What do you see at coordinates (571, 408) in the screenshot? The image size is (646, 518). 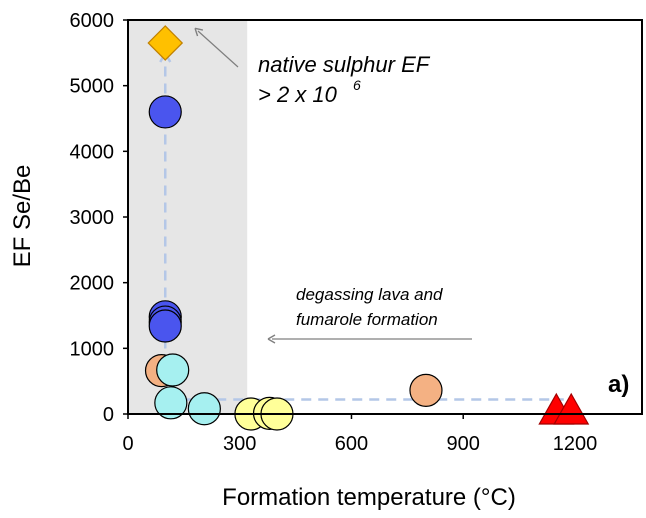 I see `data-point-triangle` at bounding box center [571, 408].